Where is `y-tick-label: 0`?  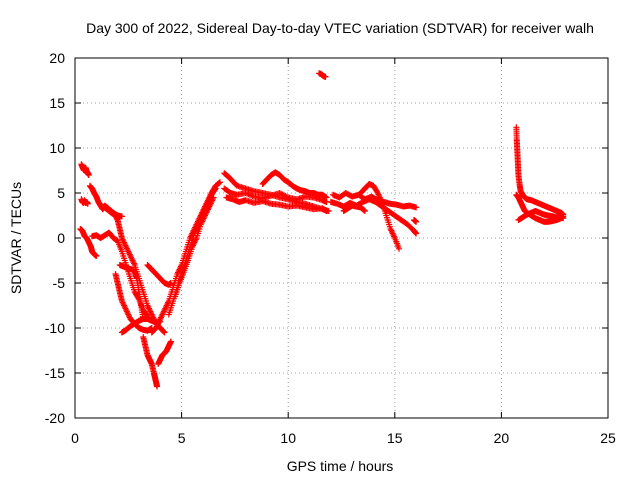 y-tick-label: 0 is located at coordinates (61, 238).